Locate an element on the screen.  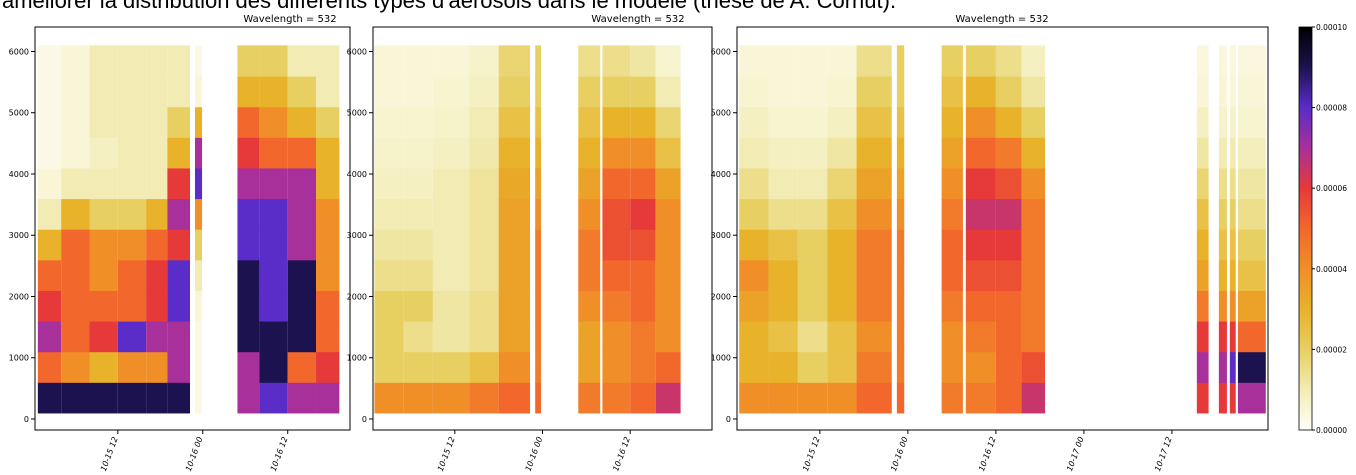
x-tick-label: 10-17 12 is located at coordinates (1163, 454).